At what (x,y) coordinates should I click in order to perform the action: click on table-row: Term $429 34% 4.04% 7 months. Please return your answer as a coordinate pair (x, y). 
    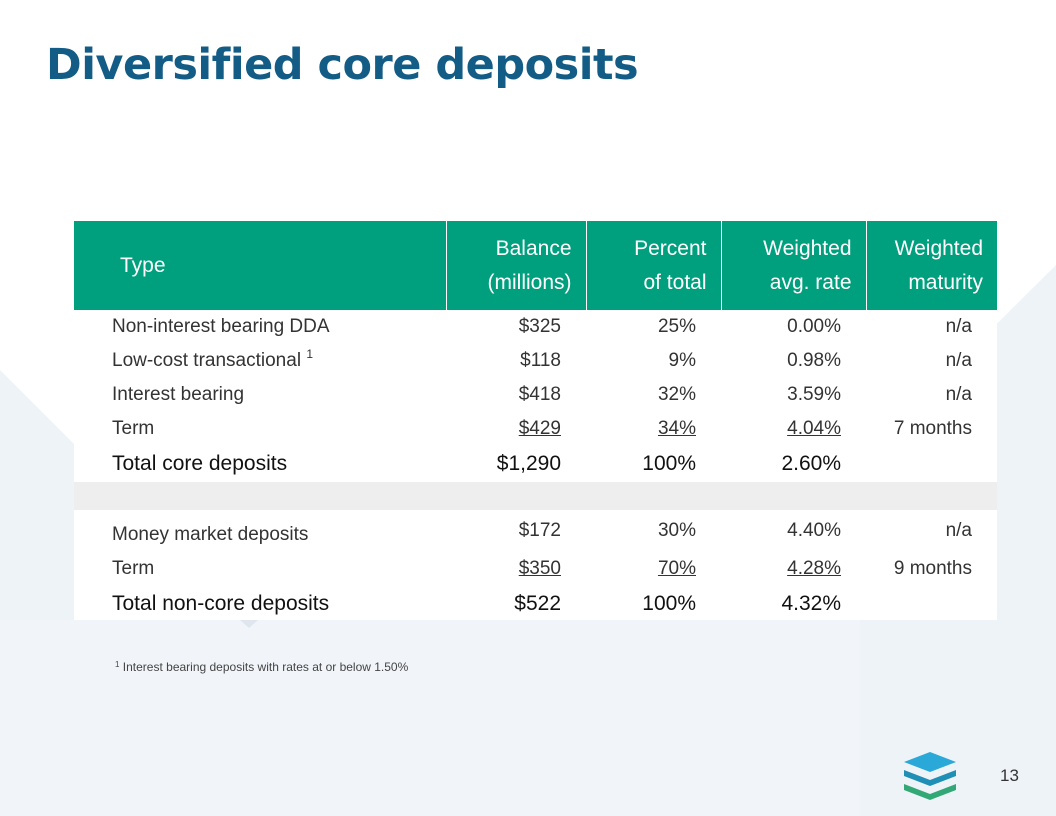
    Looking at the image, I should click on (535, 429).